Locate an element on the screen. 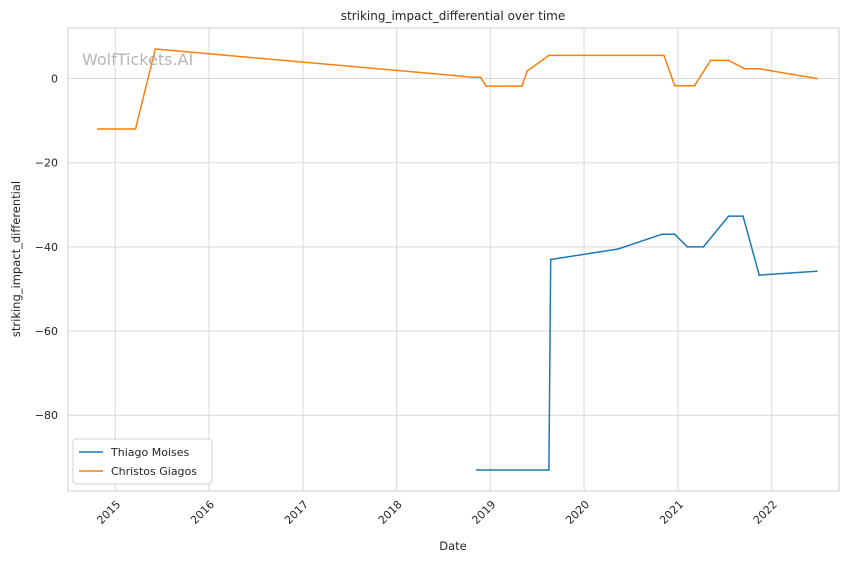 The image size is (850, 561). legend: Thiago Moises Christos Giagos is located at coordinates (142, 461).